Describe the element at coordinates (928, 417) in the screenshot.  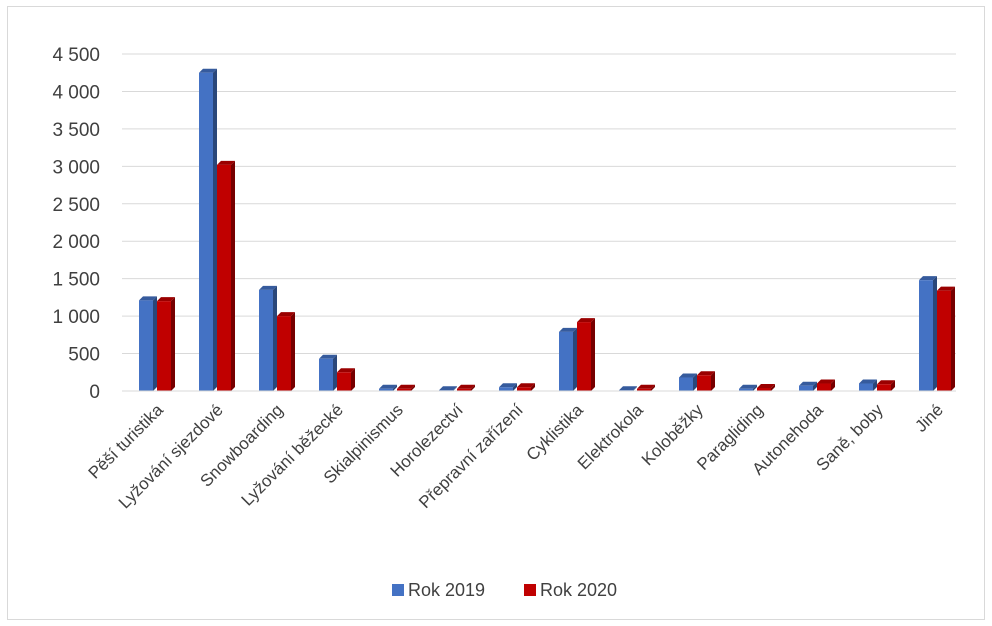
I see `x-category-label: Jiné` at that location.